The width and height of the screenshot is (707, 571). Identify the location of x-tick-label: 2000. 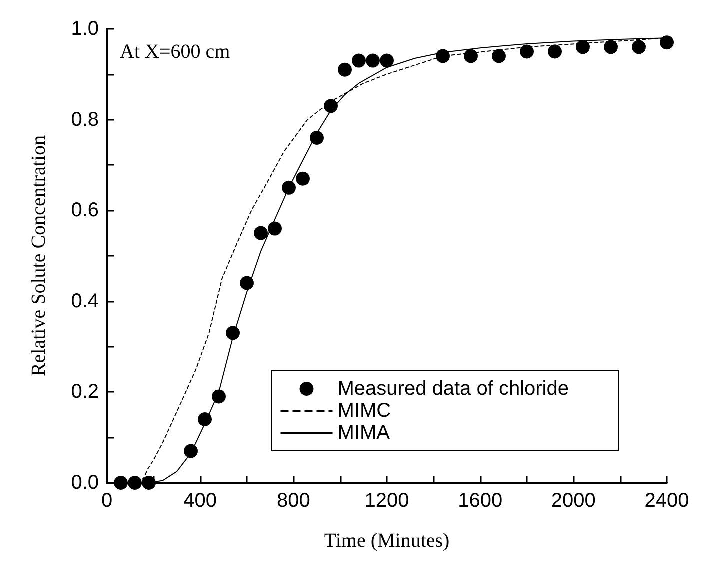
(573, 501).